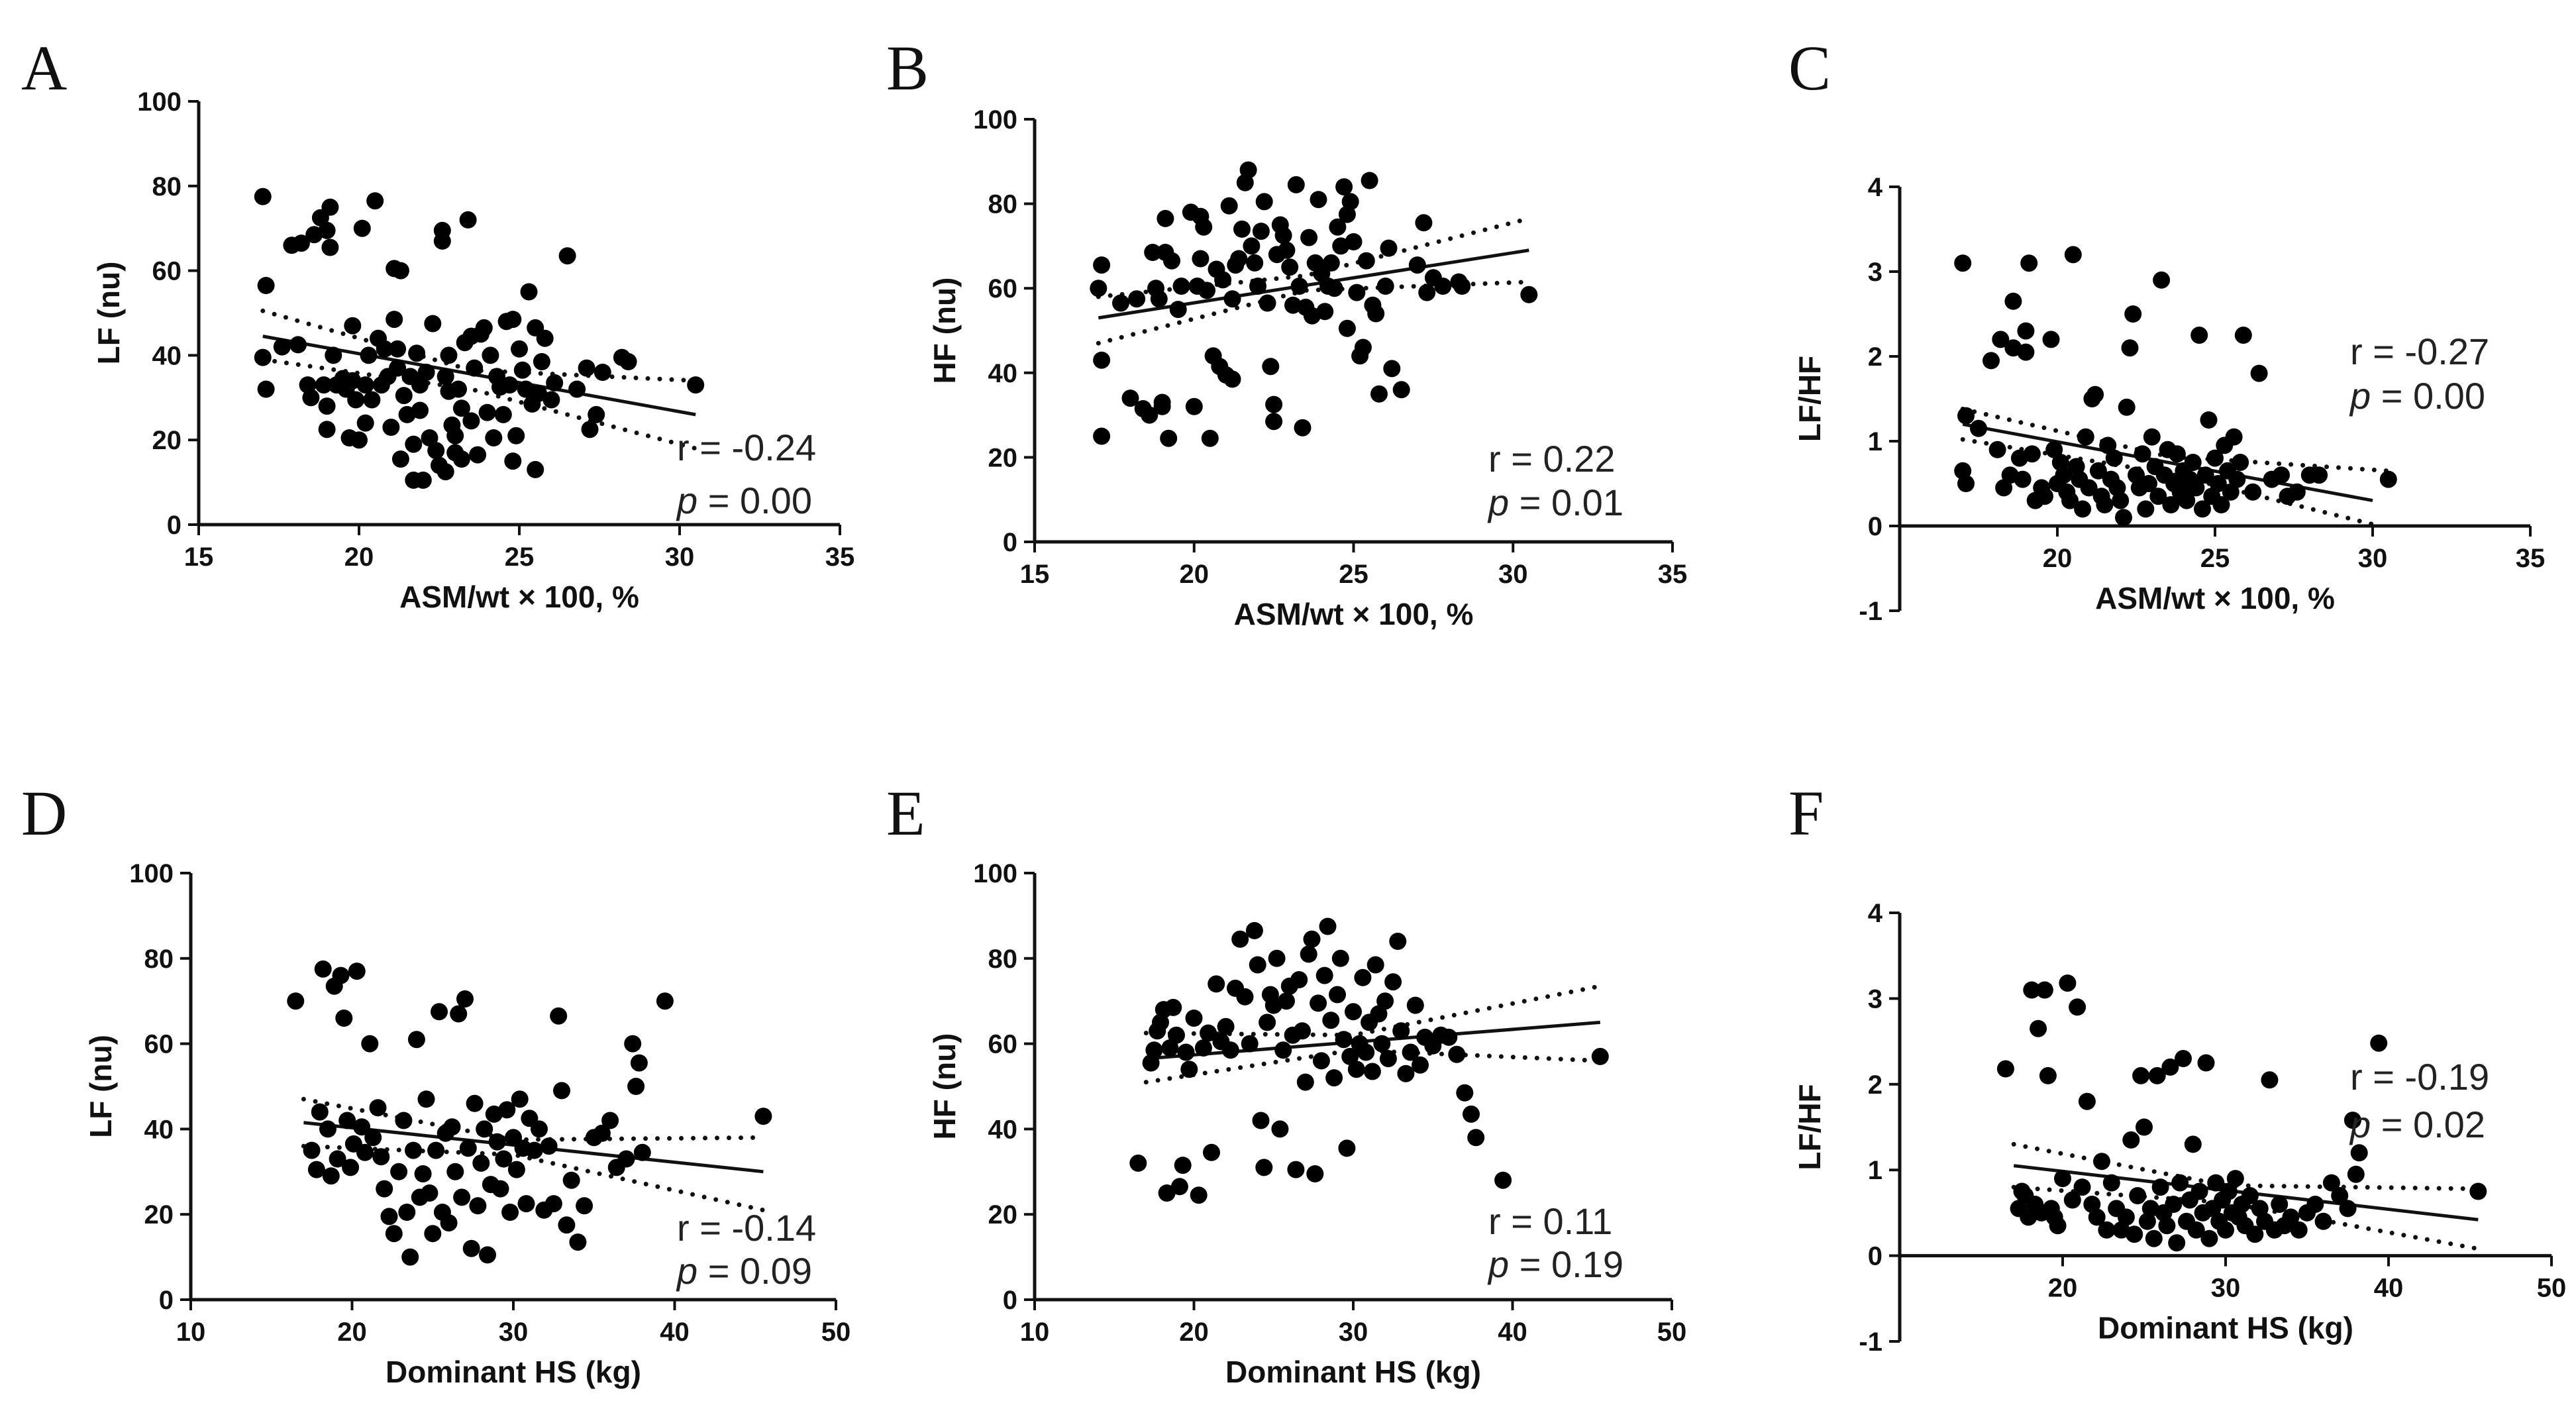 This screenshot has width=2576, height=1405. I want to click on y-tick-label-f: 3, so click(1875, 999).